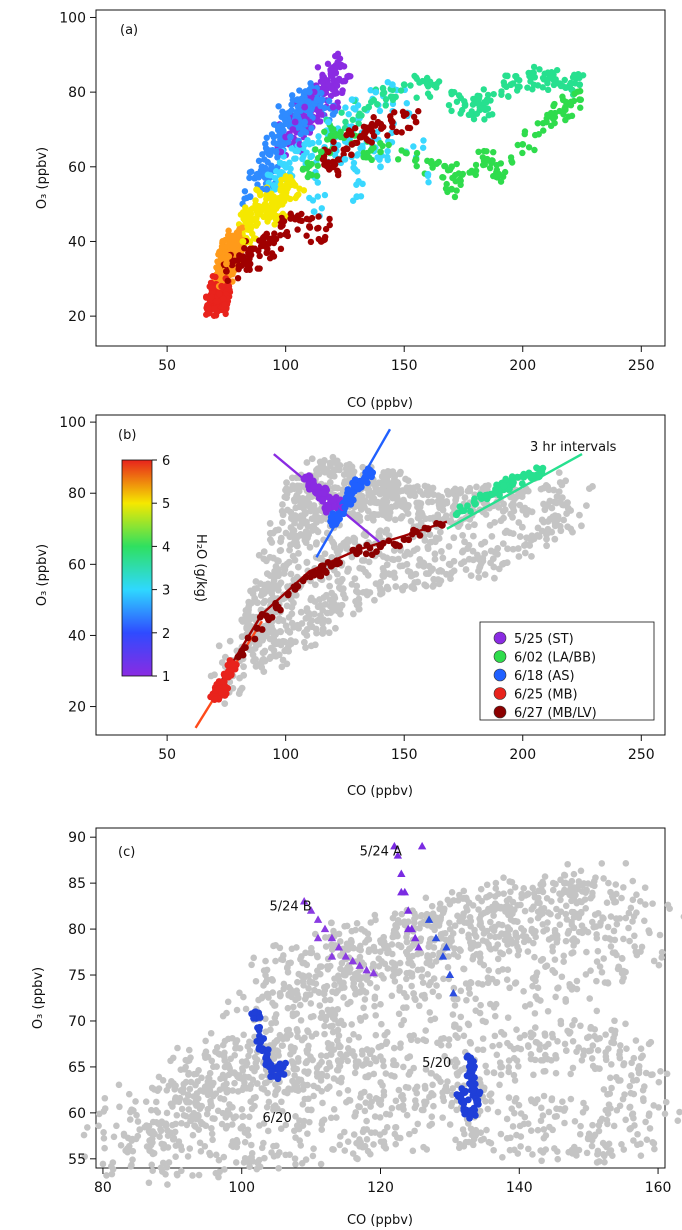 The width and height of the screenshot is (682, 1230). Describe the element at coordinates (77, 708) in the screenshot. I see `y-tick-label: 20` at that location.